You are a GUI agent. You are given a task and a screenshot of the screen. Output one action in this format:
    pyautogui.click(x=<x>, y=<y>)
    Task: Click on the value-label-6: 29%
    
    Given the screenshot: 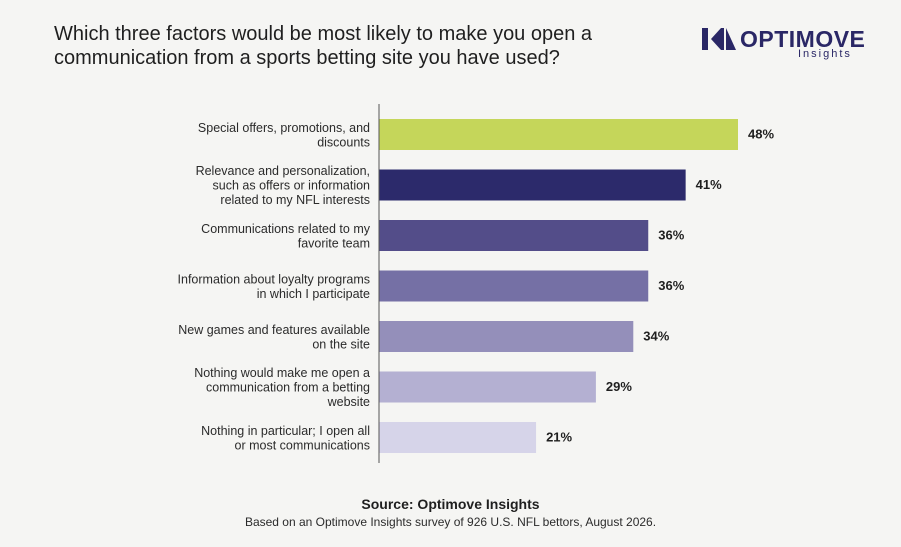 What is the action you would take?
    pyautogui.click(x=619, y=386)
    